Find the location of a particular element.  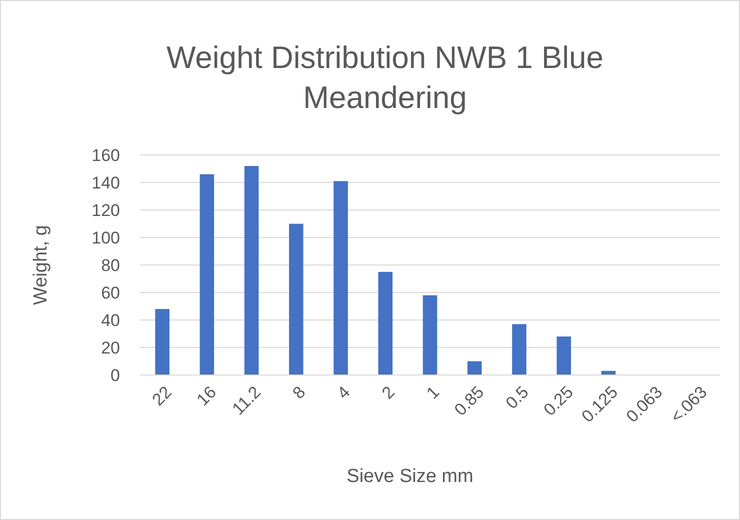

y-tick-label: 60 is located at coordinates (110, 292).